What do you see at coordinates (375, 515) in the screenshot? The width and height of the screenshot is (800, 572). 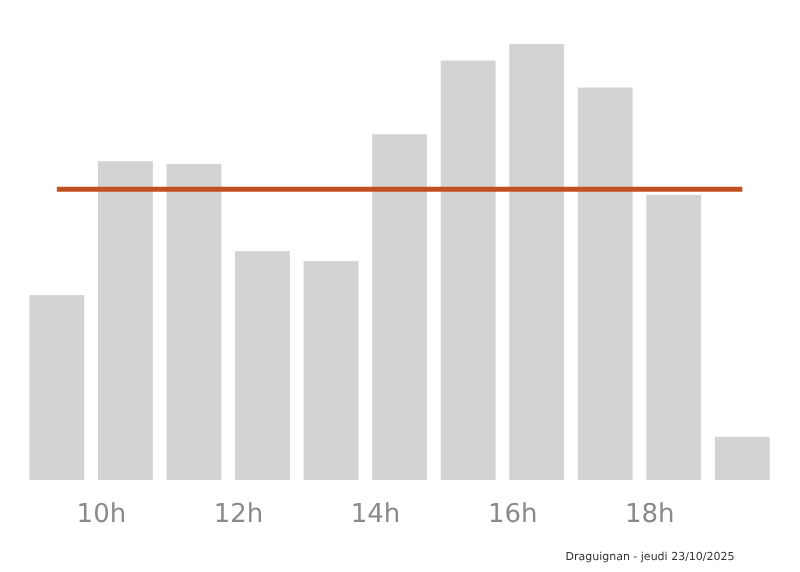 I see `x-tick-label: 14h` at bounding box center [375, 515].